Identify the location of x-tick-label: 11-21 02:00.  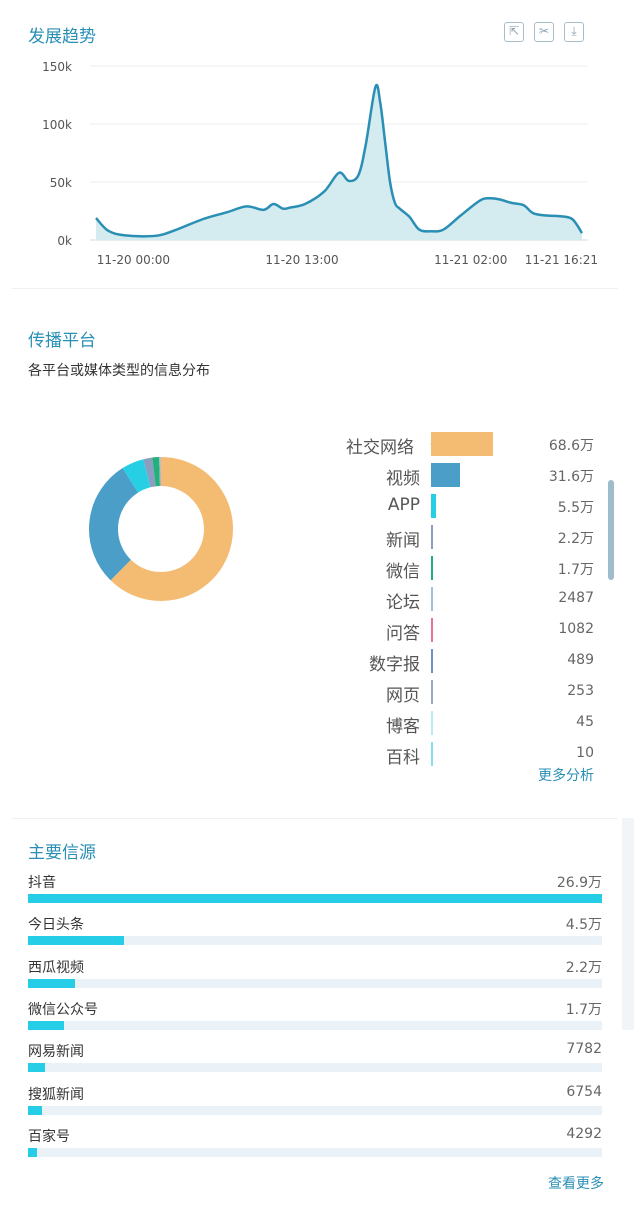
(470, 260).